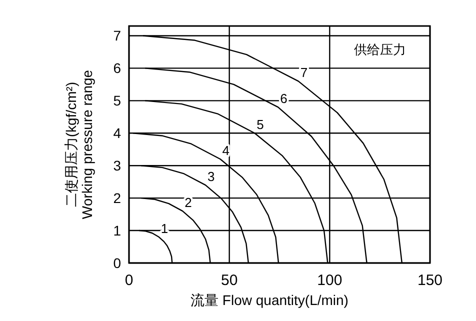  Describe the element at coordinates (117, 166) in the screenshot. I see `y-tick-label: 3` at that location.